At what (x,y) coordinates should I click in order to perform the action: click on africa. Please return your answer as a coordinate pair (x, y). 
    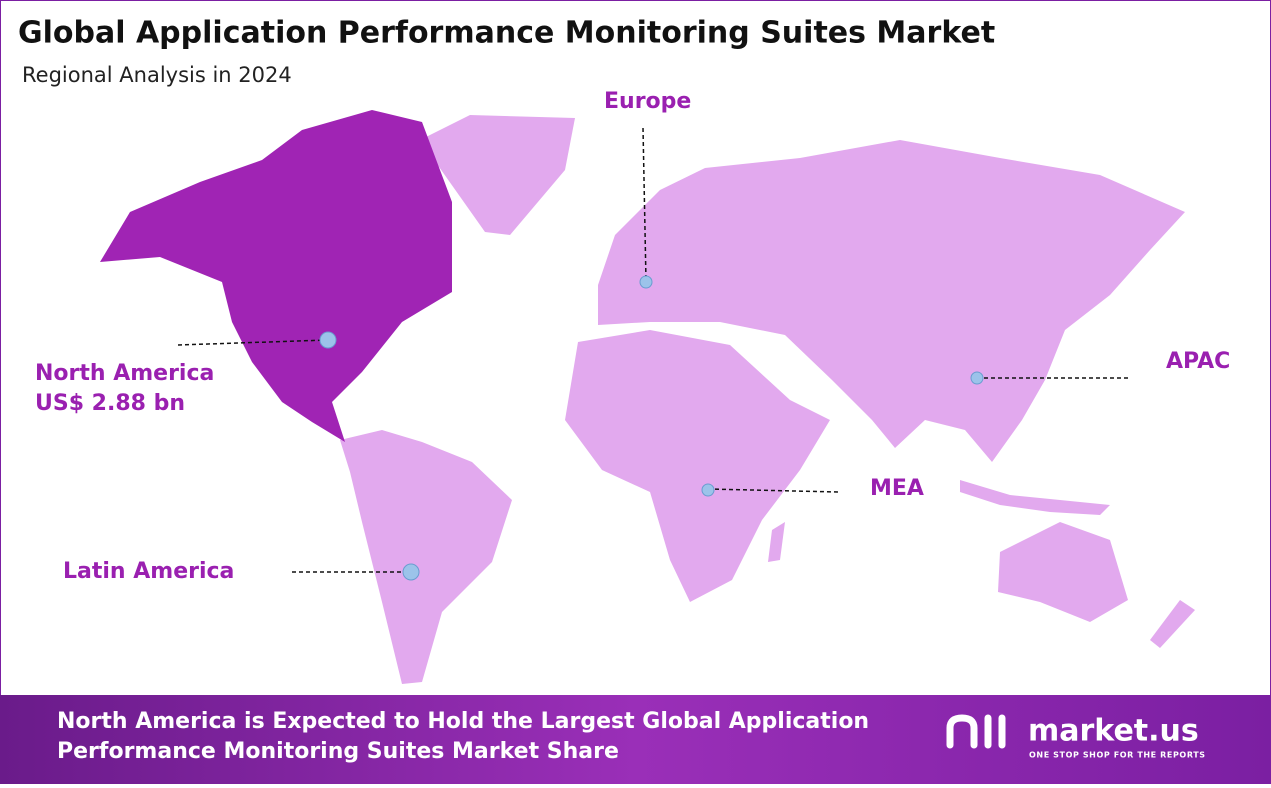
    Looking at the image, I should click on (697, 466).